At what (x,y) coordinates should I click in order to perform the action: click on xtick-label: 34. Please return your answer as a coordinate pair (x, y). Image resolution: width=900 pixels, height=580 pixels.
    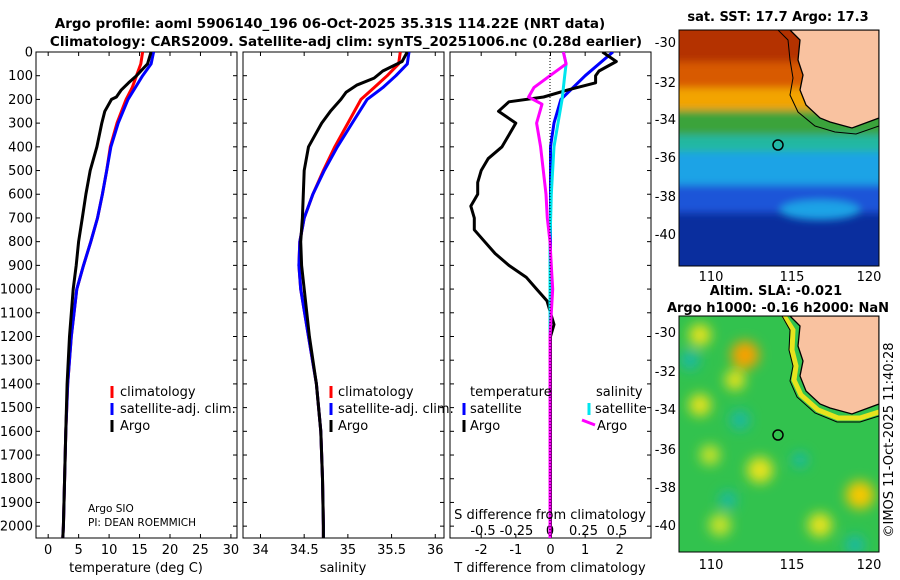
    Looking at the image, I should click on (260, 550).